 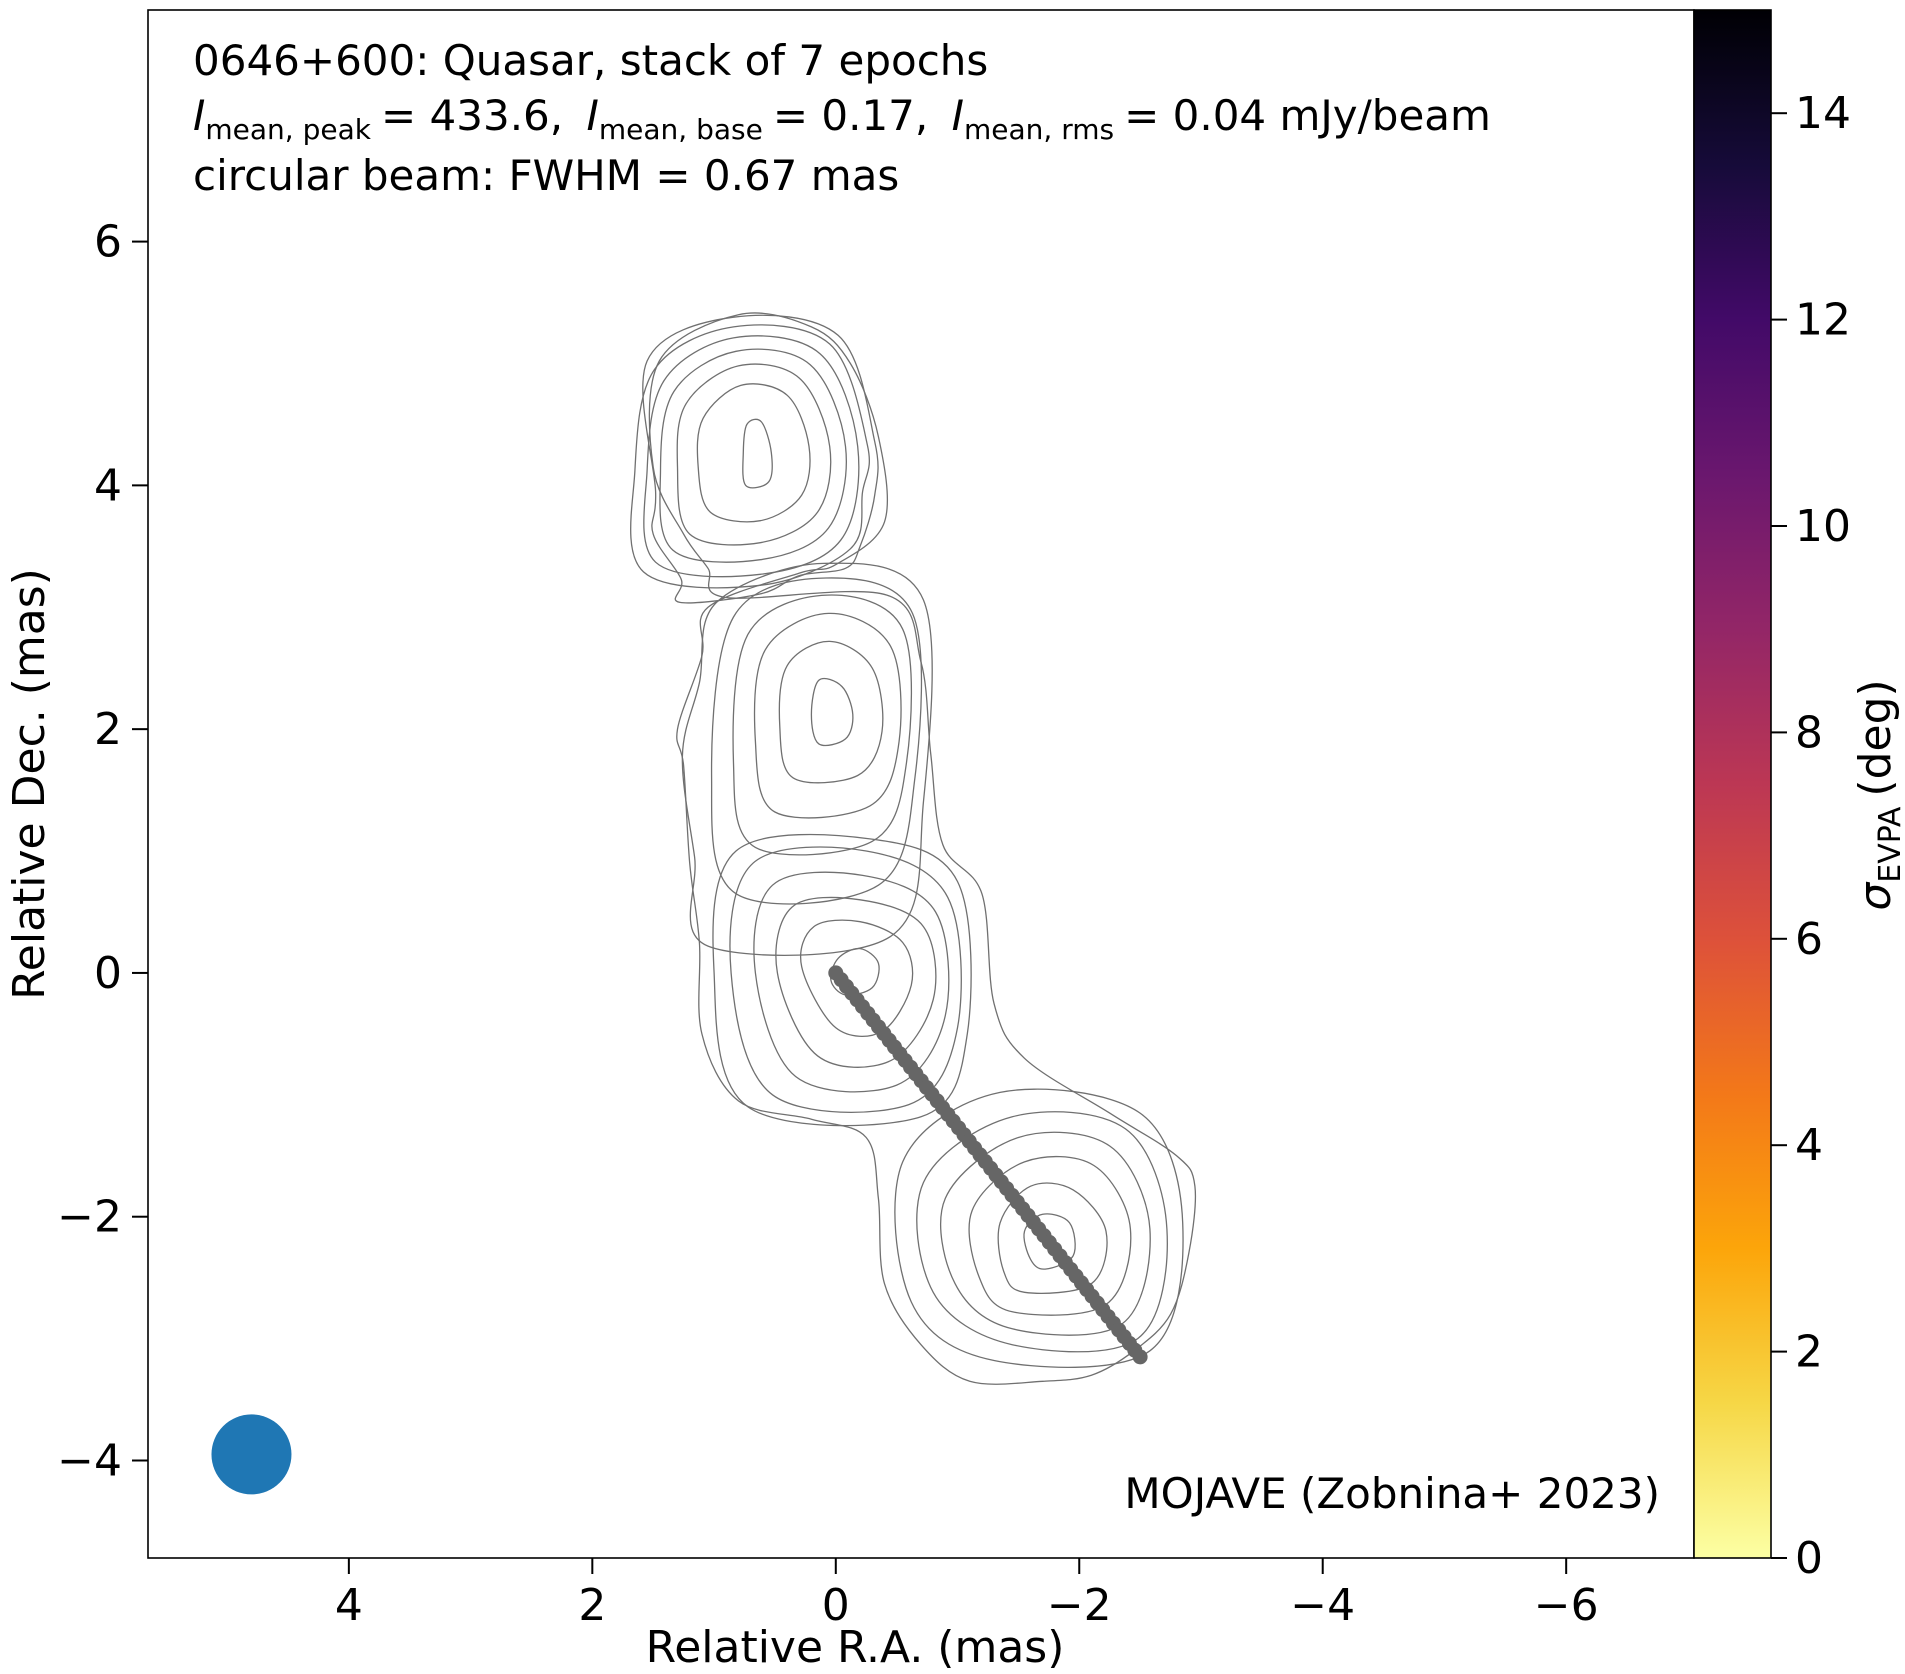 I want to click on y-axis: 6 4 2 0 −2 −4, so click(x=102, y=851).